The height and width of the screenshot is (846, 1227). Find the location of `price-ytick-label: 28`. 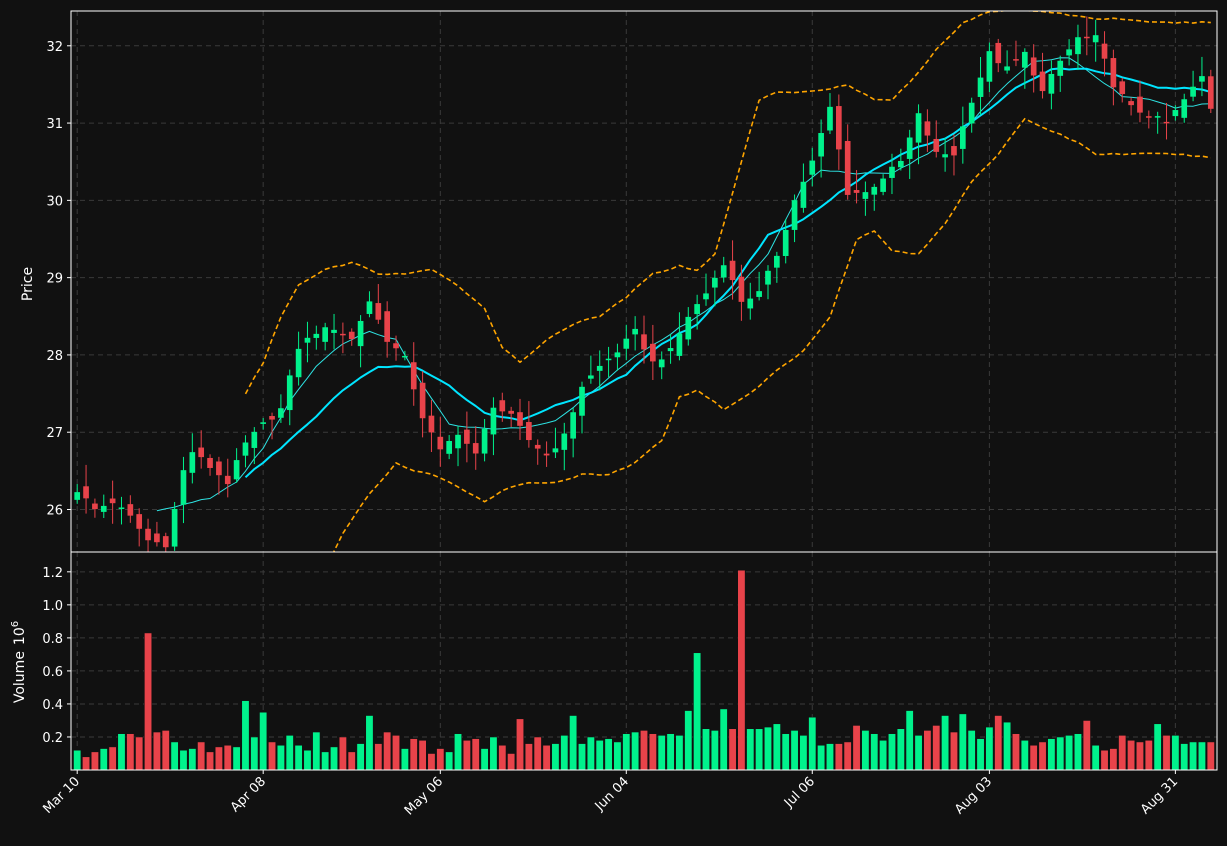

price-ytick-label: 28 is located at coordinates (54, 356).